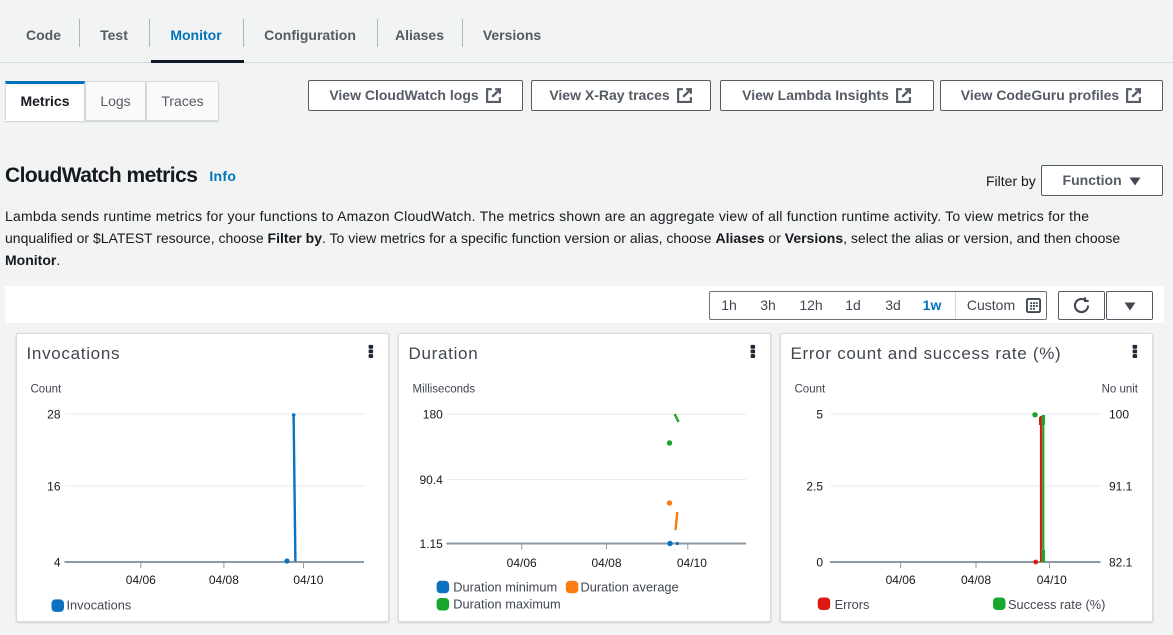 The width and height of the screenshot is (1173, 635). I want to click on svg-text: Duration average, so click(630, 586).